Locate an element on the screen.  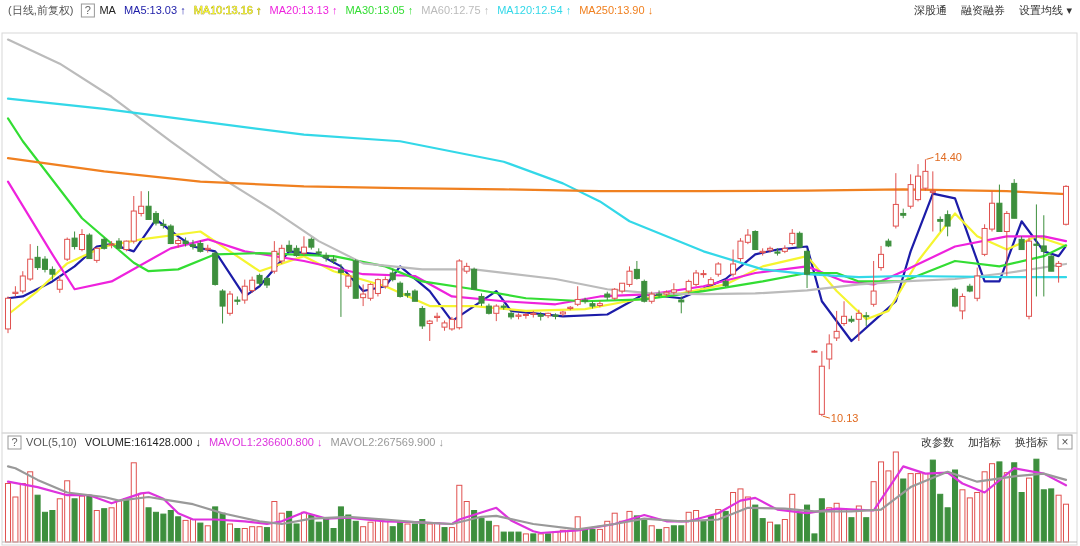
series-label: VOLUME:161428.000 ↓ is located at coordinates (142, 442).